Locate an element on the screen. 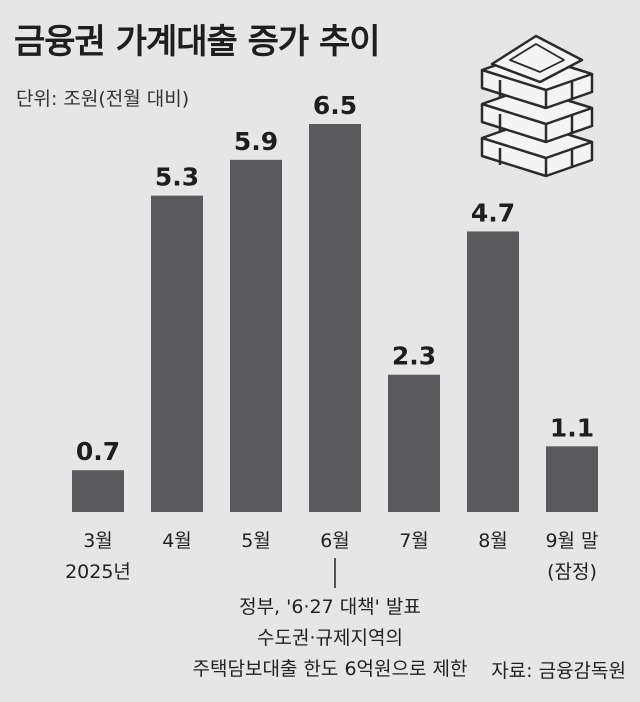 The height and width of the screenshot is (702, 640). chart-title: 금융권 가계대출 증가 추이 is located at coordinates (197, 42).